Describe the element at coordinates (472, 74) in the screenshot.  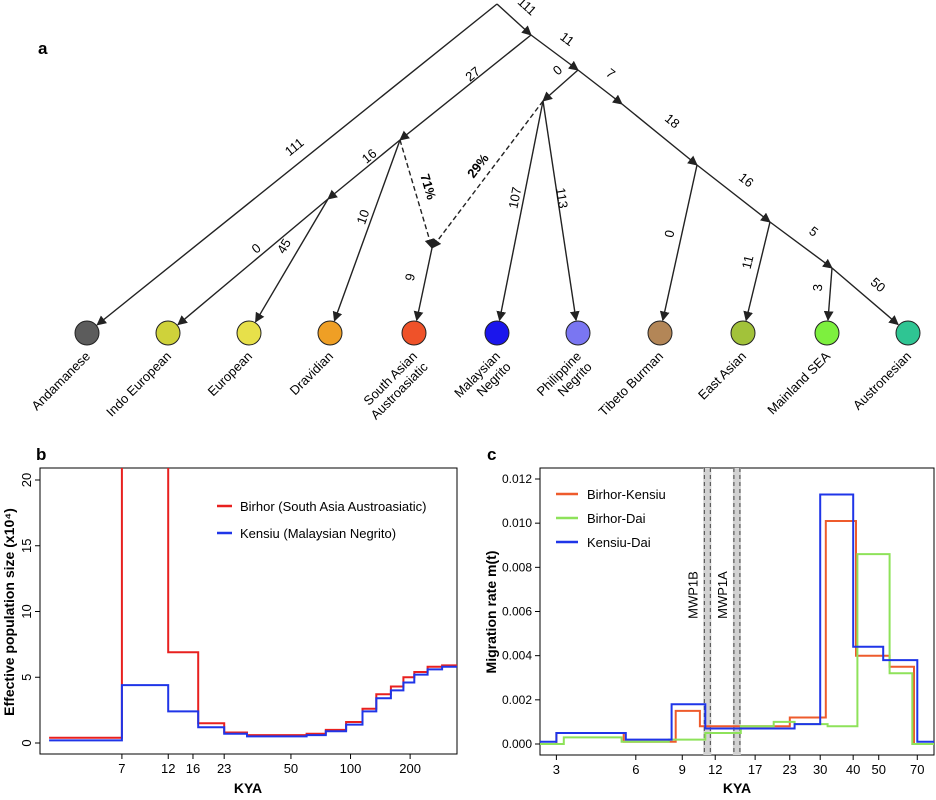
I see `tree-edge-label: 27` at that location.